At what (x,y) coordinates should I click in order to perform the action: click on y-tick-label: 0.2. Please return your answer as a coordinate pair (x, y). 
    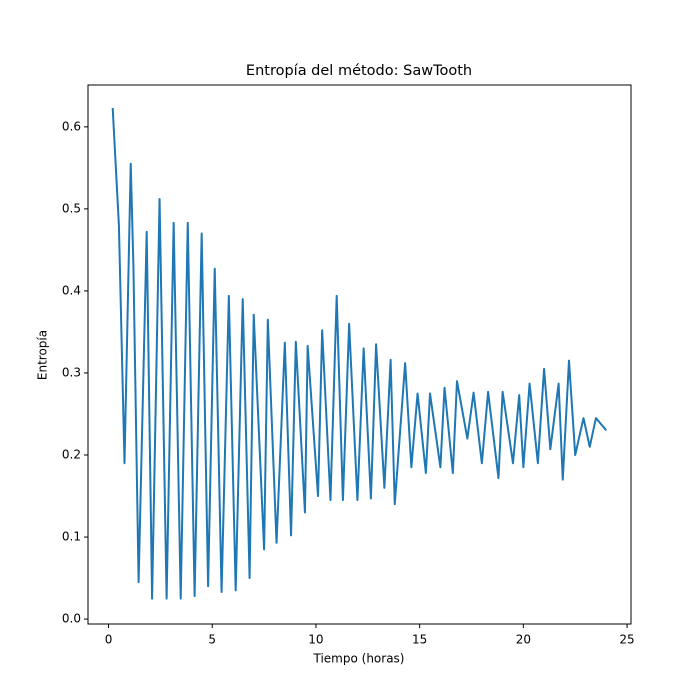
    Looking at the image, I should click on (71, 454).